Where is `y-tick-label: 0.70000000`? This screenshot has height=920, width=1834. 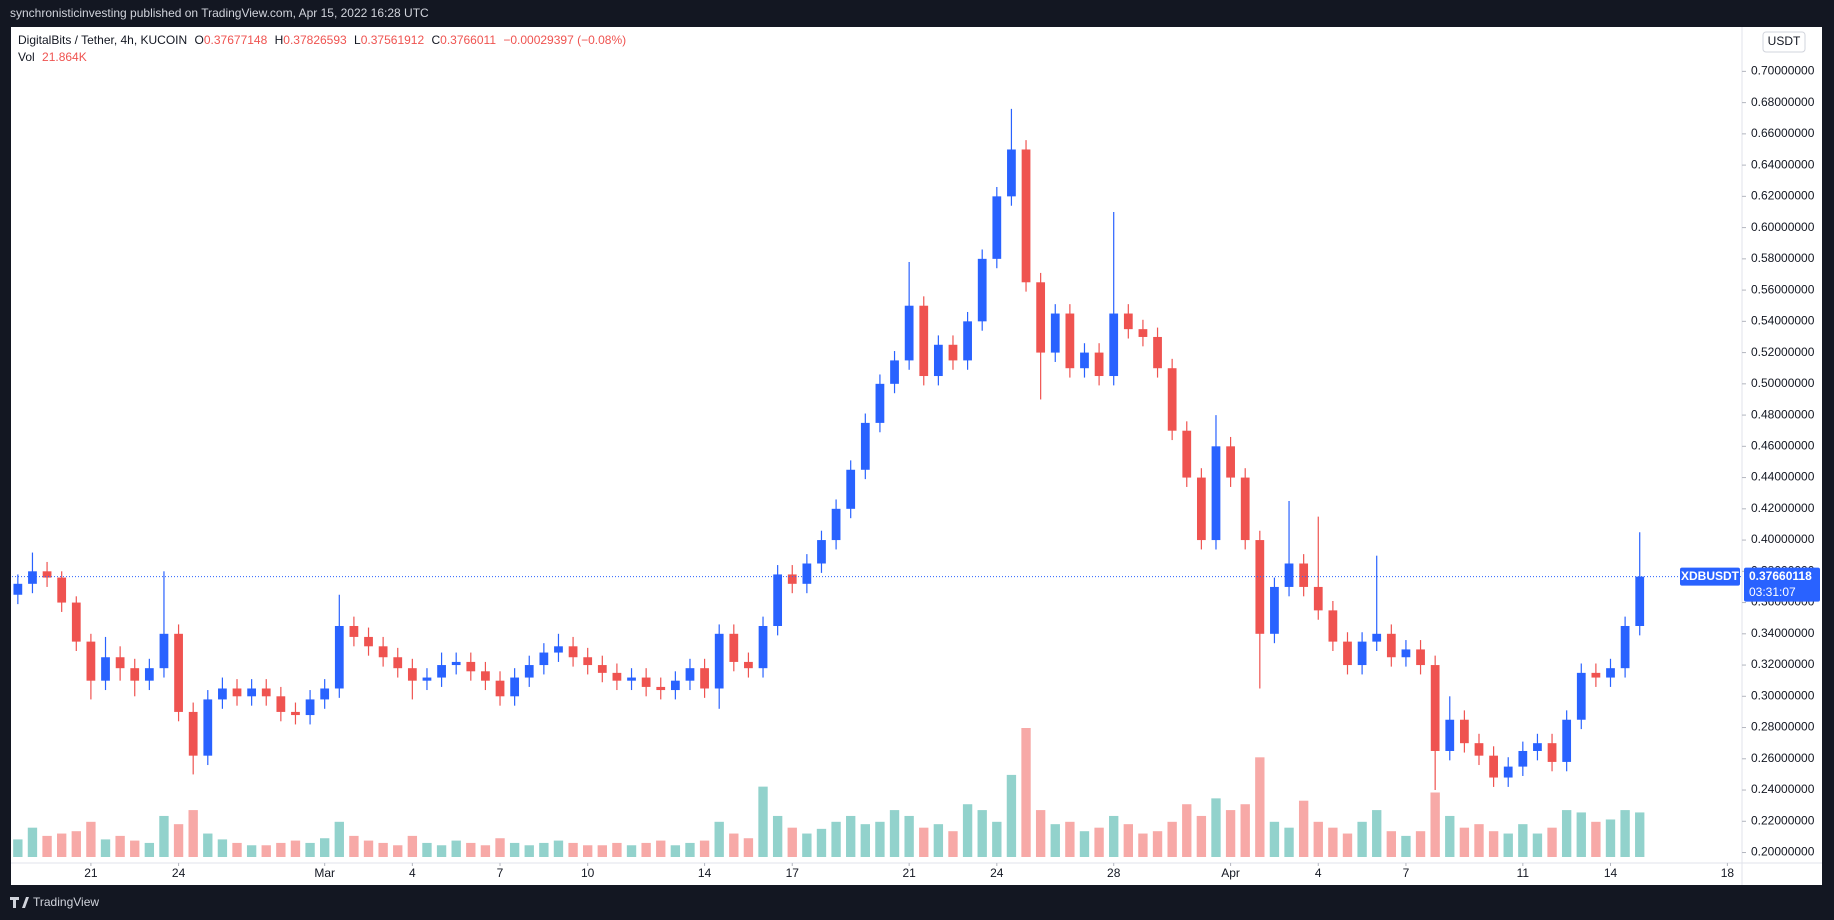 y-tick-label: 0.70000000 is located at coordinates (1783, 71).